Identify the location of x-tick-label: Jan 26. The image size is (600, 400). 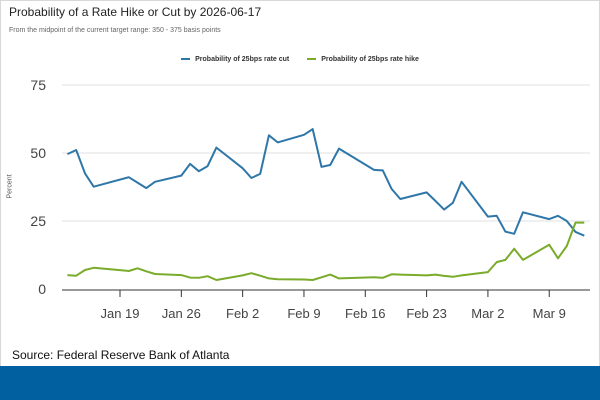
(181, 313).